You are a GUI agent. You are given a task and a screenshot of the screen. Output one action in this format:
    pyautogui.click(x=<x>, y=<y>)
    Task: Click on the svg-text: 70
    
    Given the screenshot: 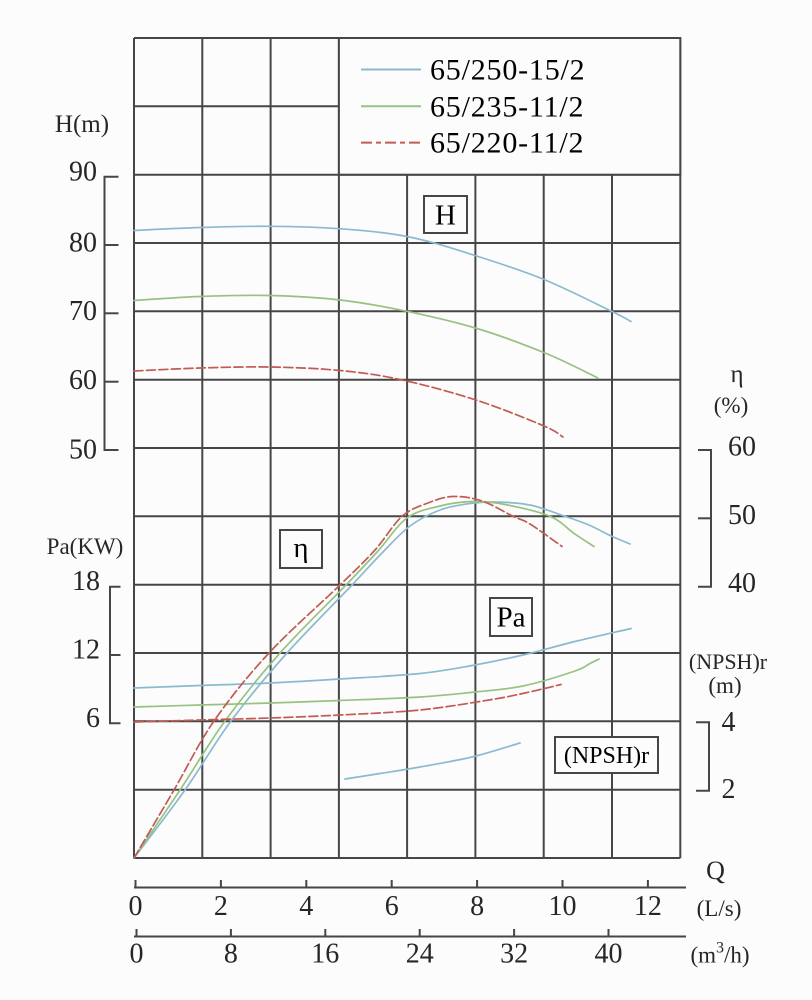 What is the action you would take?
    pyautogui.click(x=83, y=311)
    